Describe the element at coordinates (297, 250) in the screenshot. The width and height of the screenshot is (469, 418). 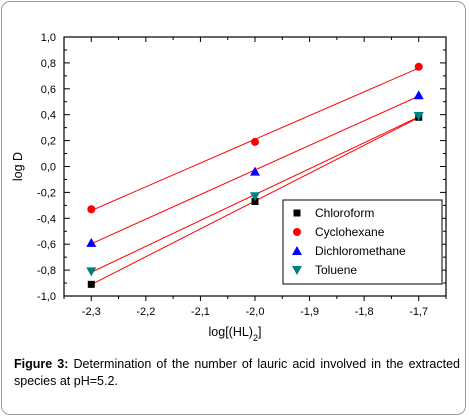
I see `legend-marker-dichloromethane` at that location.